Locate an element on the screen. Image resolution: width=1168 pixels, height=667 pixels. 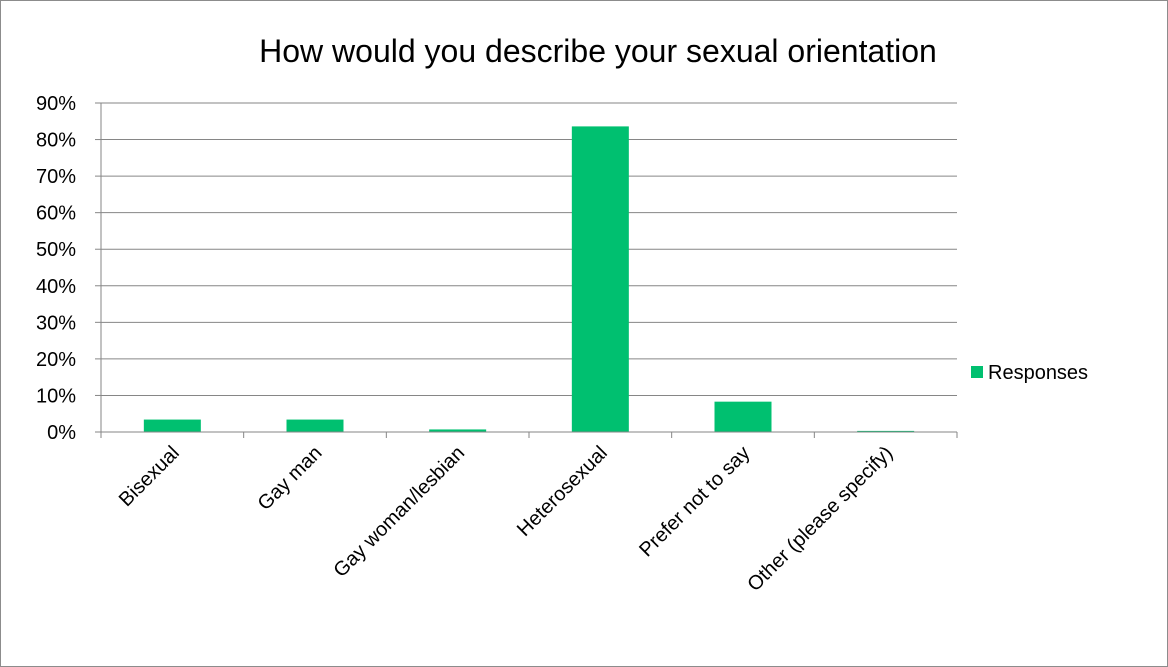
x-category-label: Gay man is located at coordinates (290, 478).